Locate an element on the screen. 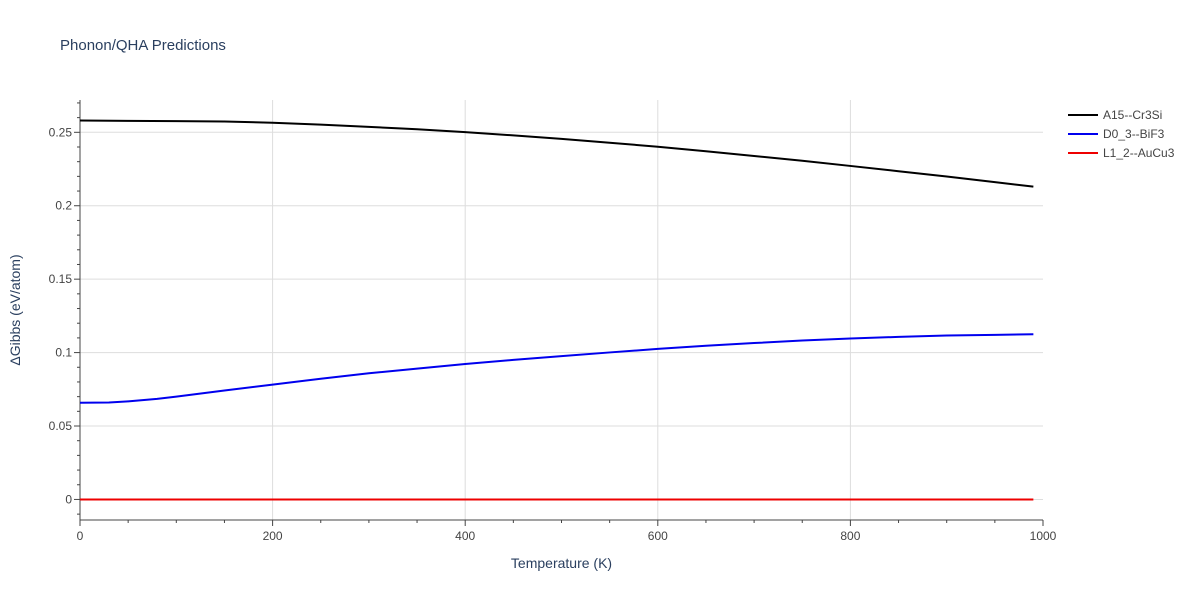 Image resolution: width=1200 pixels, height=605 pixels. y-tick-label: 0.2 is located at coordinates (63, 206).